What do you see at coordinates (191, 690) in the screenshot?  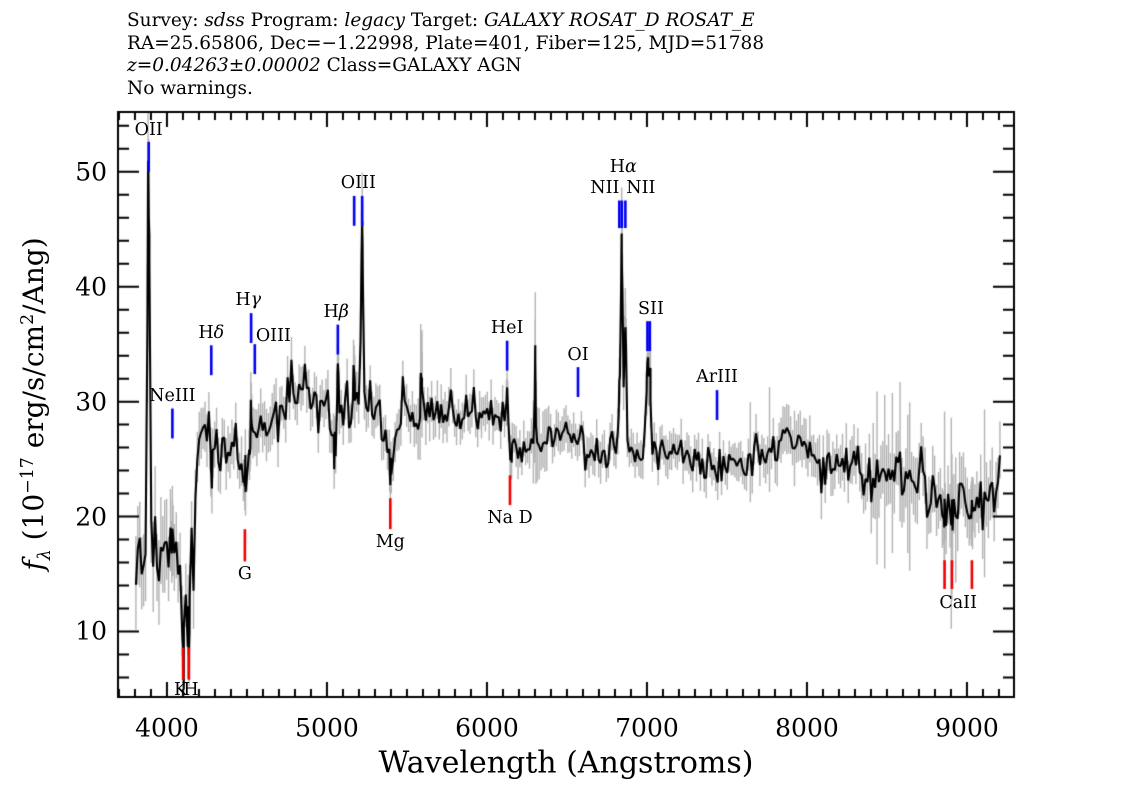 I see `line-marker-label-H: H` at bounding box center [191, 690].